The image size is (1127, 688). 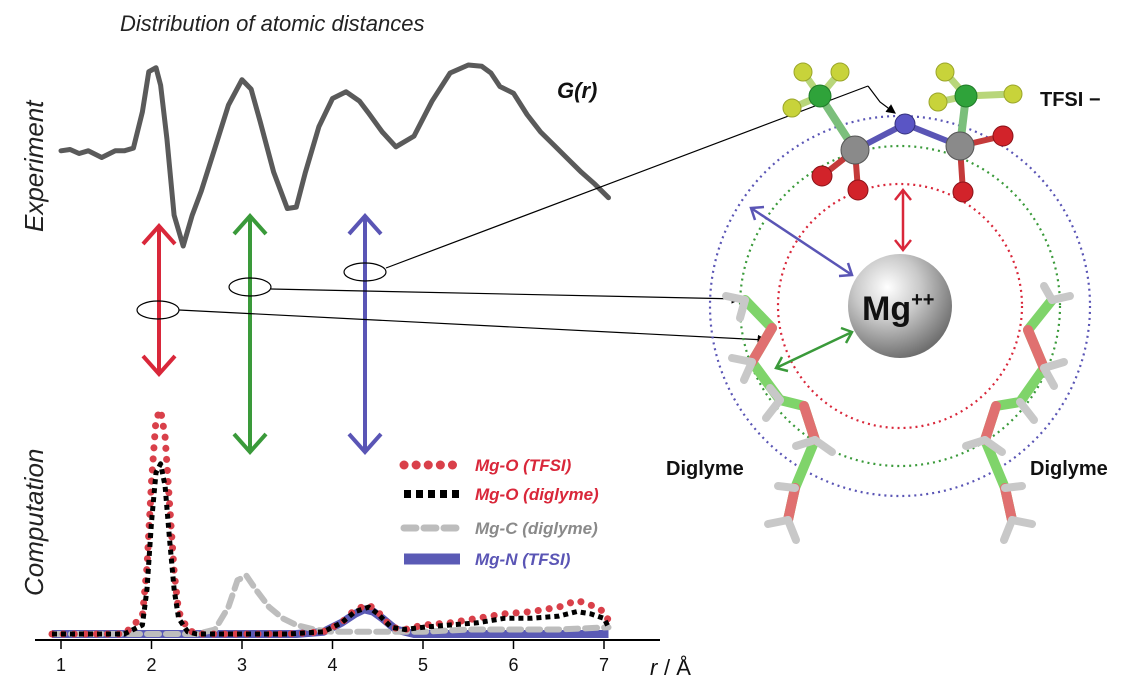 I want to click on connector-ellipse-blue, so click(x=365, y=272).